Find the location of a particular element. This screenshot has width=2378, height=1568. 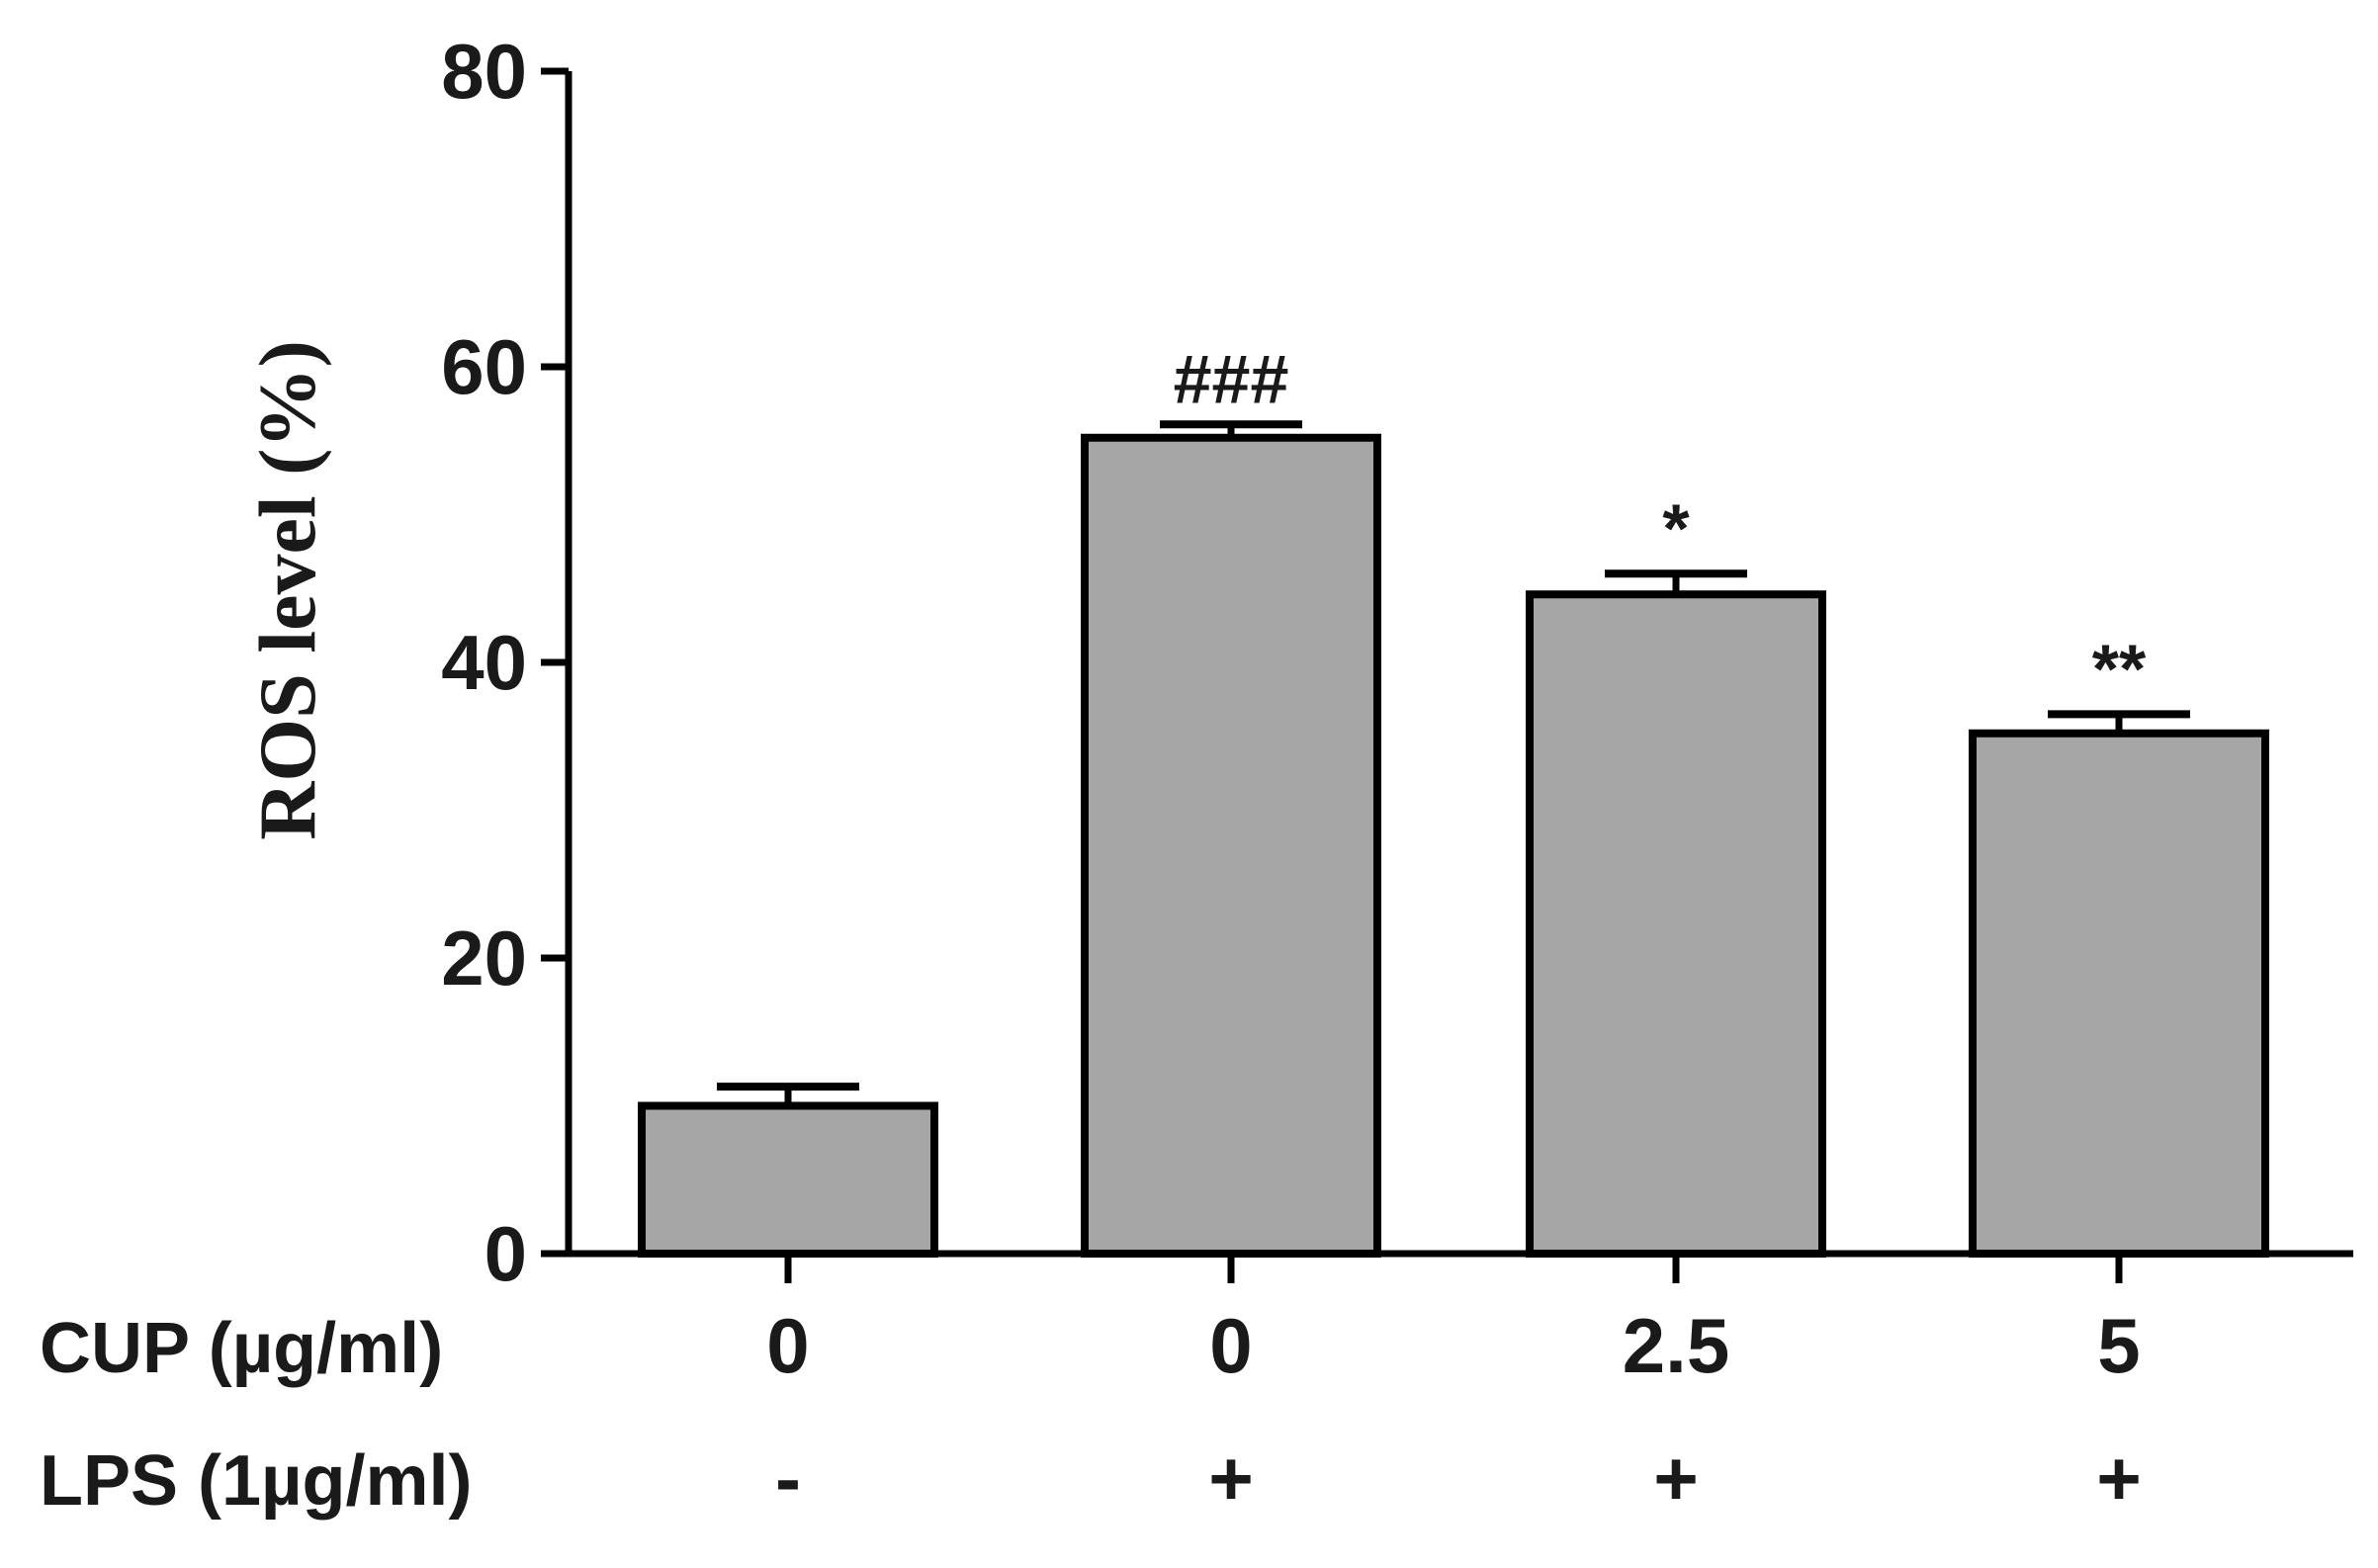

condition-value: - is located at coordinates (788, 1478).